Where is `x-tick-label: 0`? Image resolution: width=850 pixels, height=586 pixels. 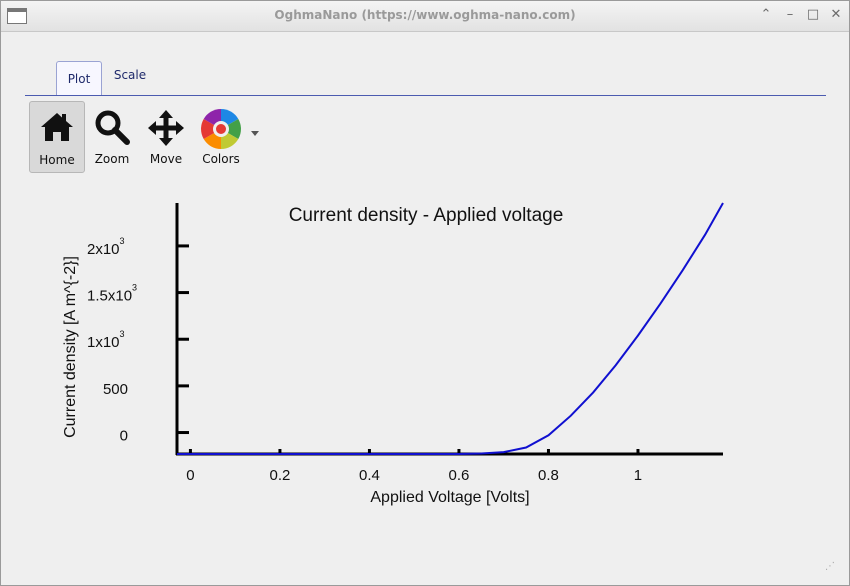
x-tick-label: 0 is located at coordinates (190, 475).